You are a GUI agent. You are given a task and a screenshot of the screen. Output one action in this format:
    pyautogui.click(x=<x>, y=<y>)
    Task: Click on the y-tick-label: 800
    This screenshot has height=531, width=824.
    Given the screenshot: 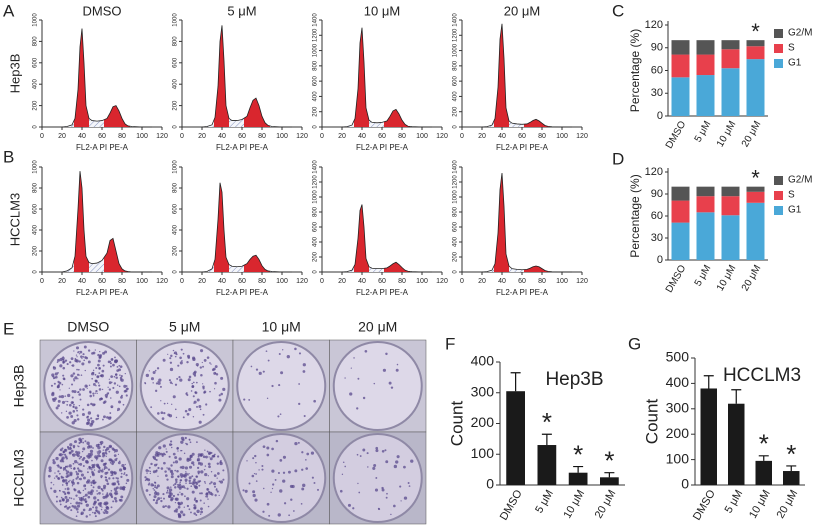 What is the action you would take?
    pyautogui.click(x=36, y=187)
    